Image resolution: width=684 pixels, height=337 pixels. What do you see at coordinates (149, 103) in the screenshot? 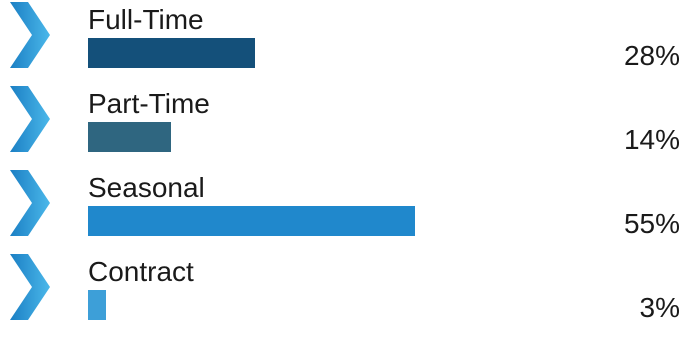
I see `category-label: Part-Time` at bounding box center [149, 103].